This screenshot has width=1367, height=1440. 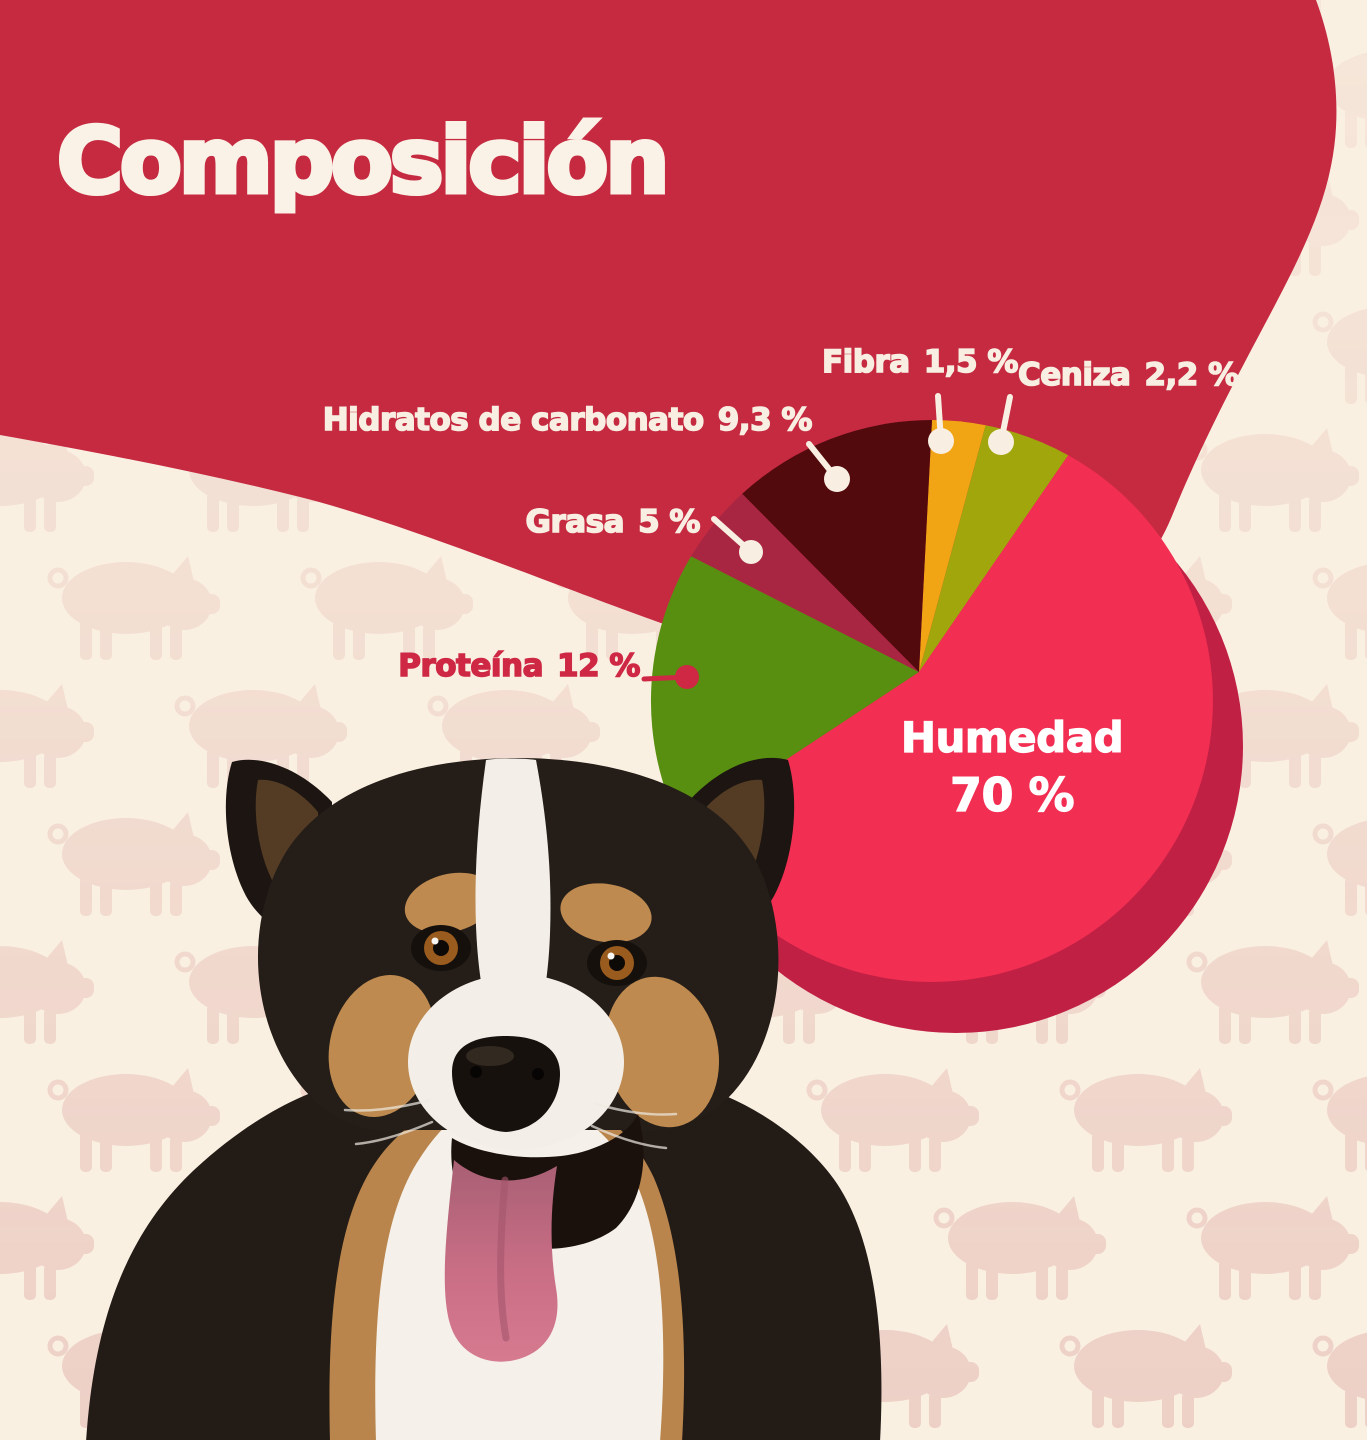 I want to click on callout-label-grasa: Grasa 5 %, so click(x=613, y=522).